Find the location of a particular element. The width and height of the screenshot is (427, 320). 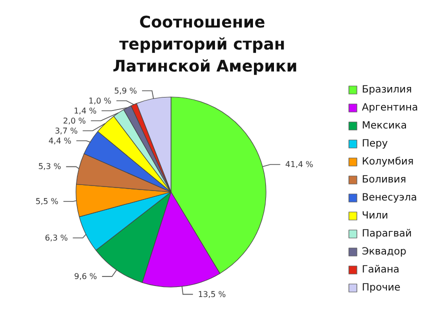

legend-label: Бразилия is located at coordinates (387, 90).